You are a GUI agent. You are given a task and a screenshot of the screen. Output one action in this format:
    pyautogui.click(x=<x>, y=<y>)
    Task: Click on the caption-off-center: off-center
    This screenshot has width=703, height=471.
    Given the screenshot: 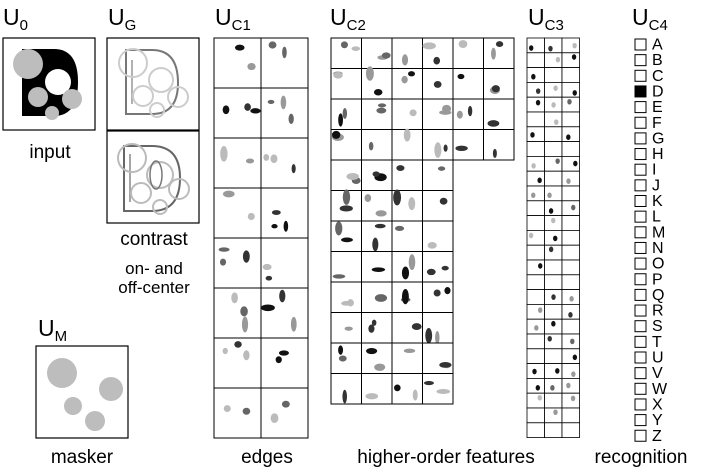 What is the action you would take?
    pyautogui.click(x=154, y=287)
    